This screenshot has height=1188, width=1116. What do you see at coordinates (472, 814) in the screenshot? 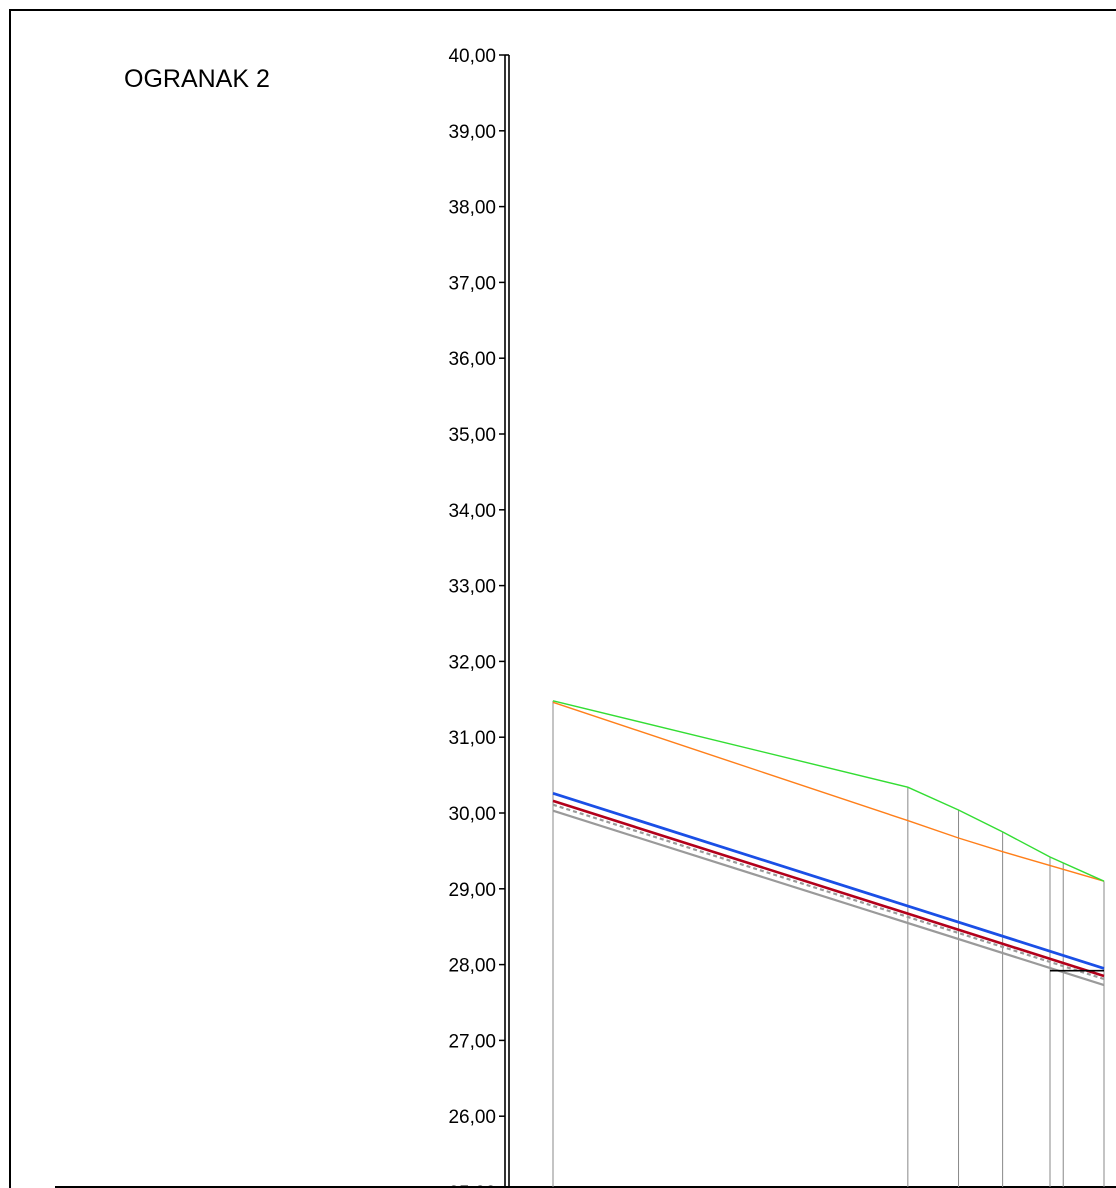
I see `axis-tick-label: 30,00` at bounding box center [472, 814].